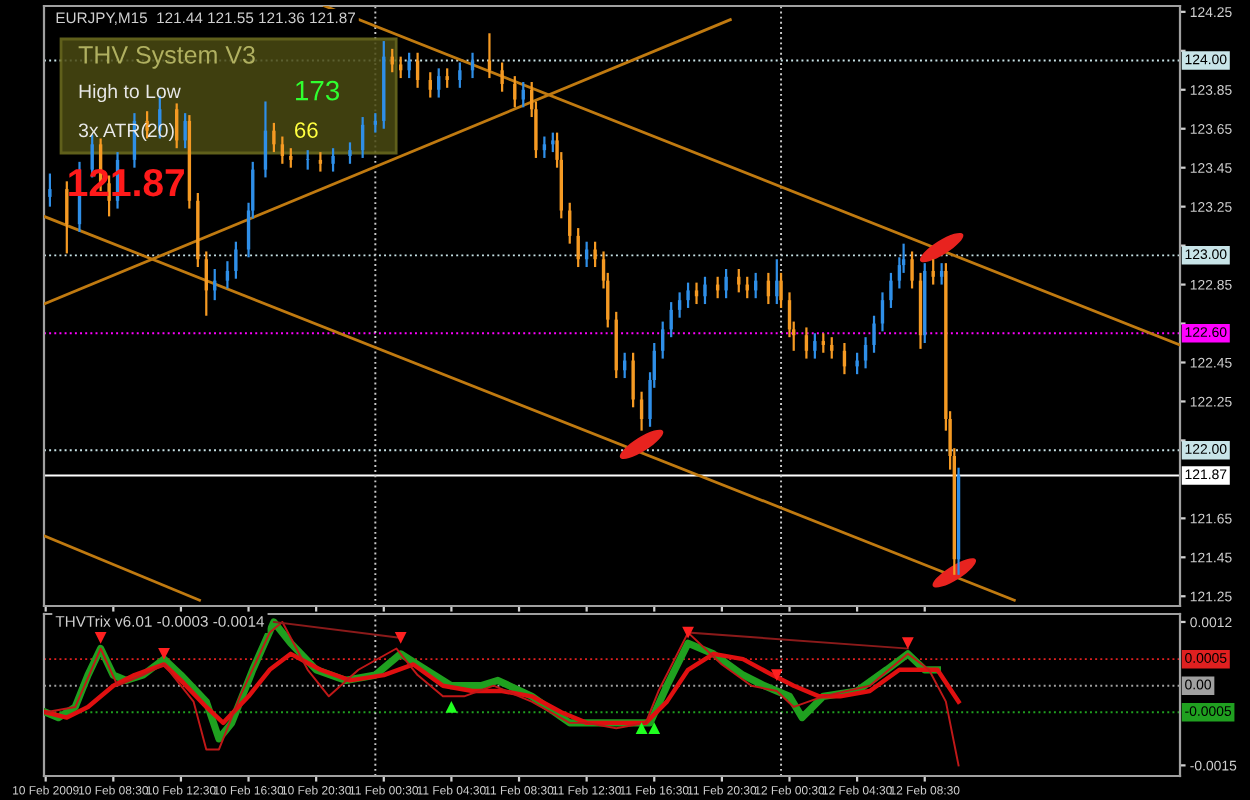 The height and width of the screenshot is (800, 1250). I want to click on annotation: 66, so click(306, 130).